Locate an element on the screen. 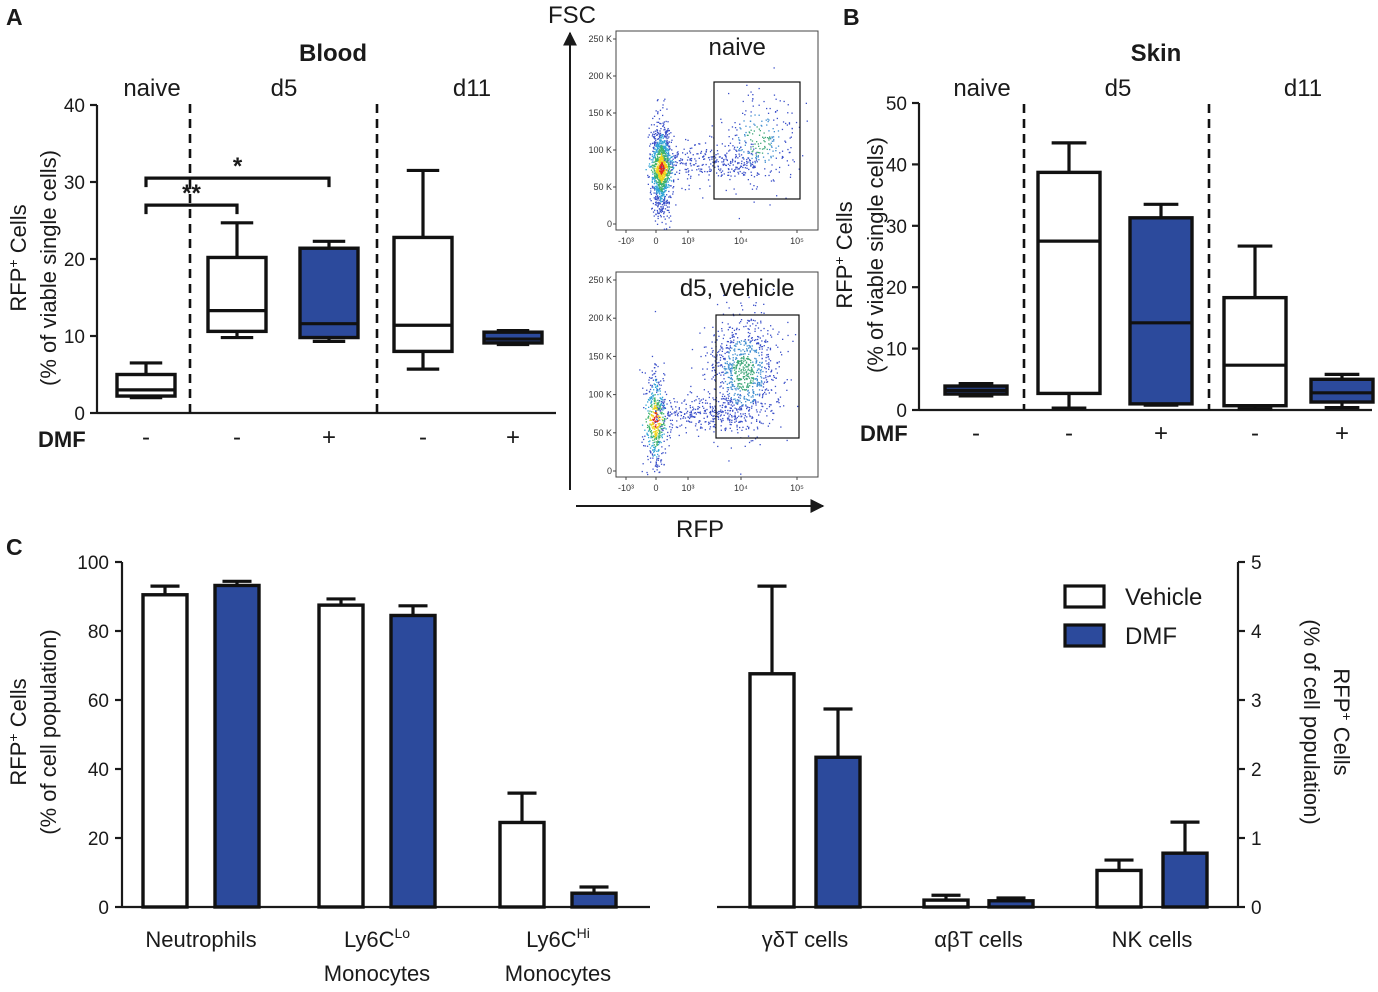 This screenshot has height=992, width=1378. bar-left-category-label-line2: Monocytes is located at coordinates (558, 973).